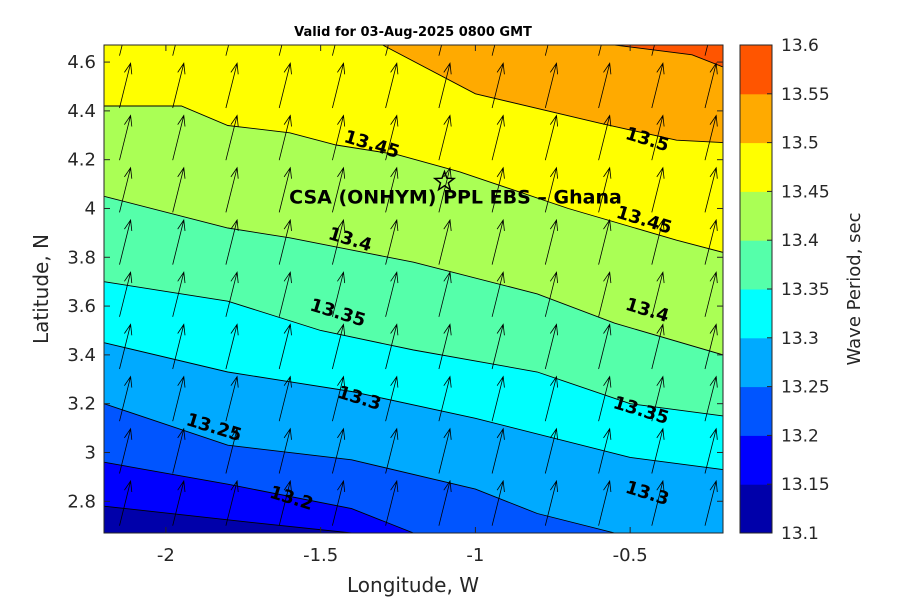 The image size is (900, 600). I want to click on y-tick-label: 3.6, so click(81, 306).